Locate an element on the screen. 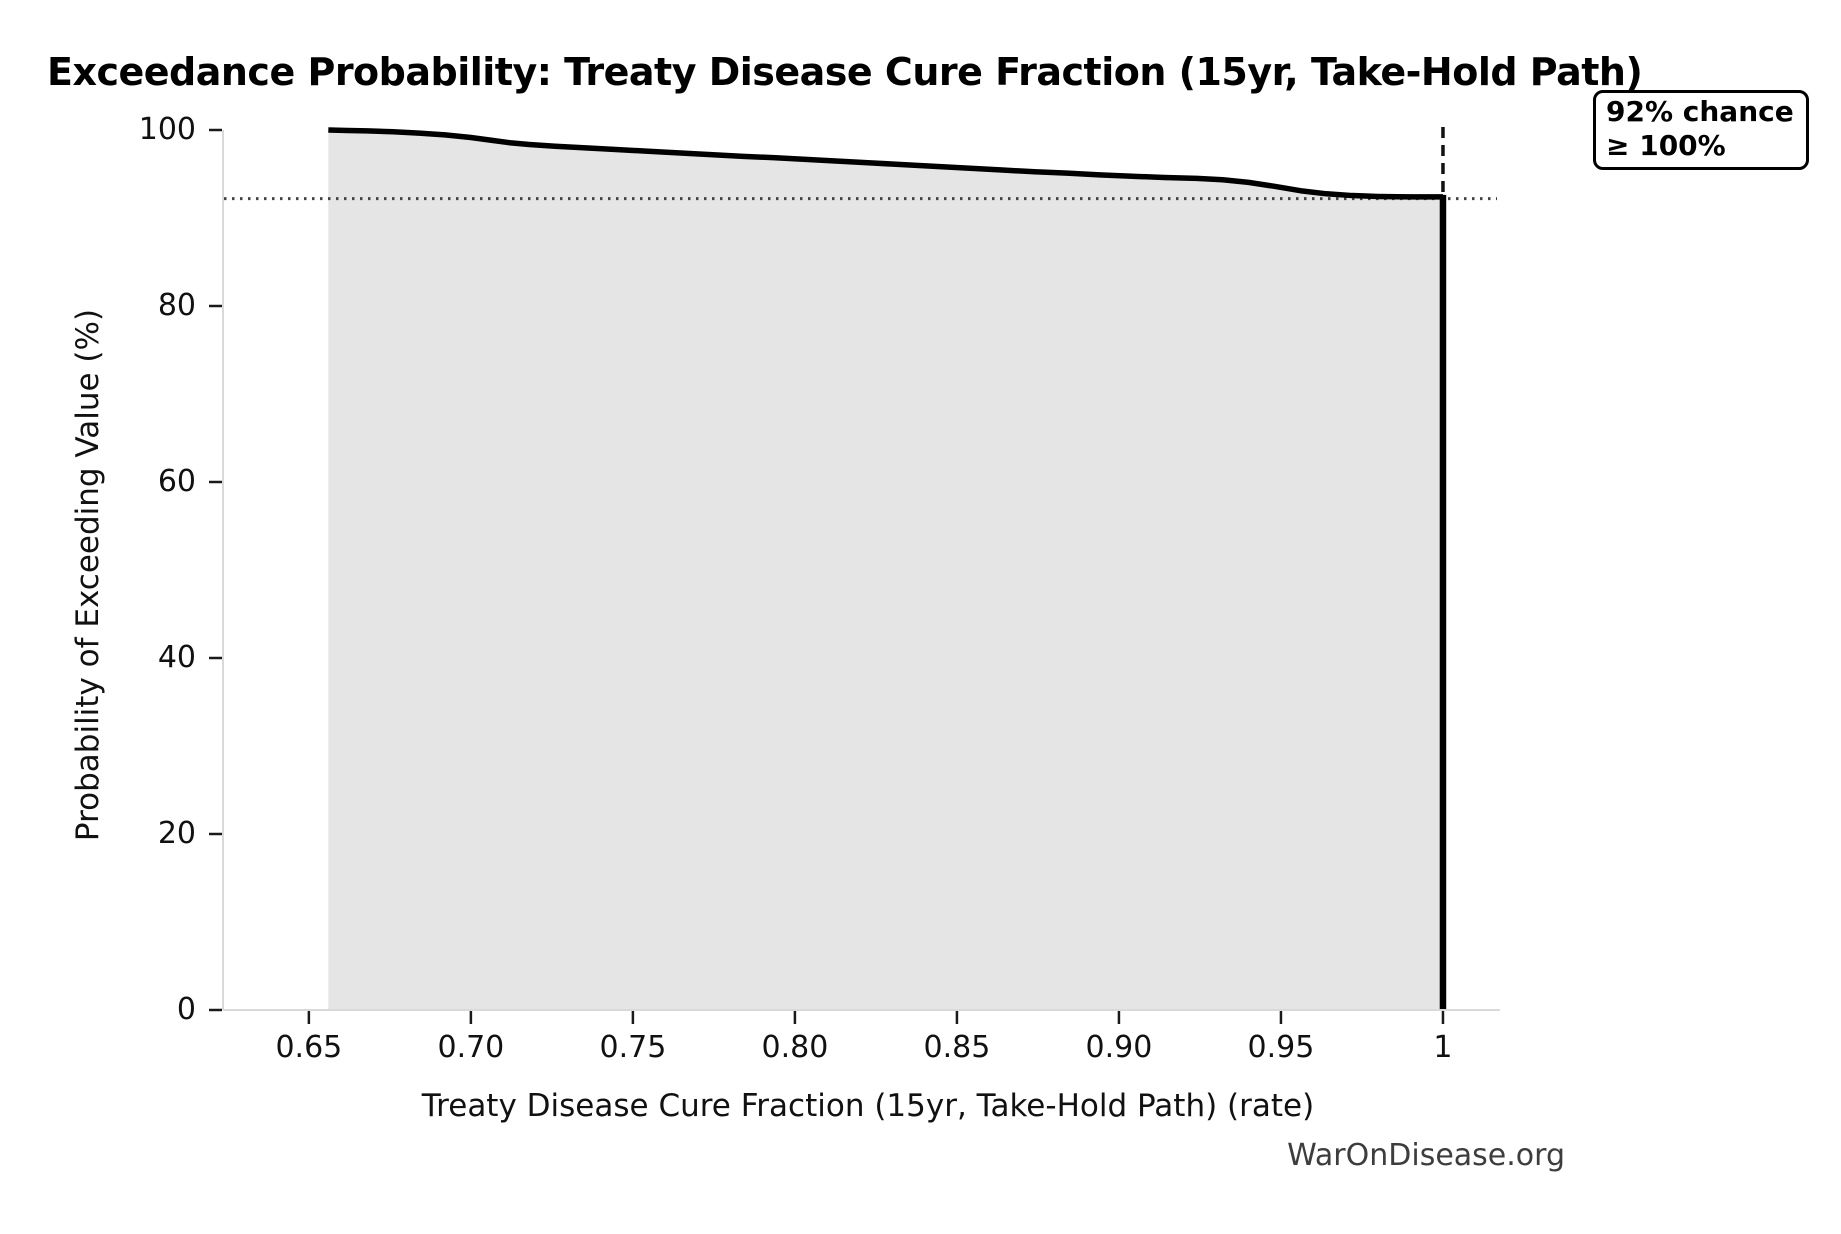 This screenshot has height=1234, width=1841. x-tick-label: 0.80 is located at coordinates (795, 1047).